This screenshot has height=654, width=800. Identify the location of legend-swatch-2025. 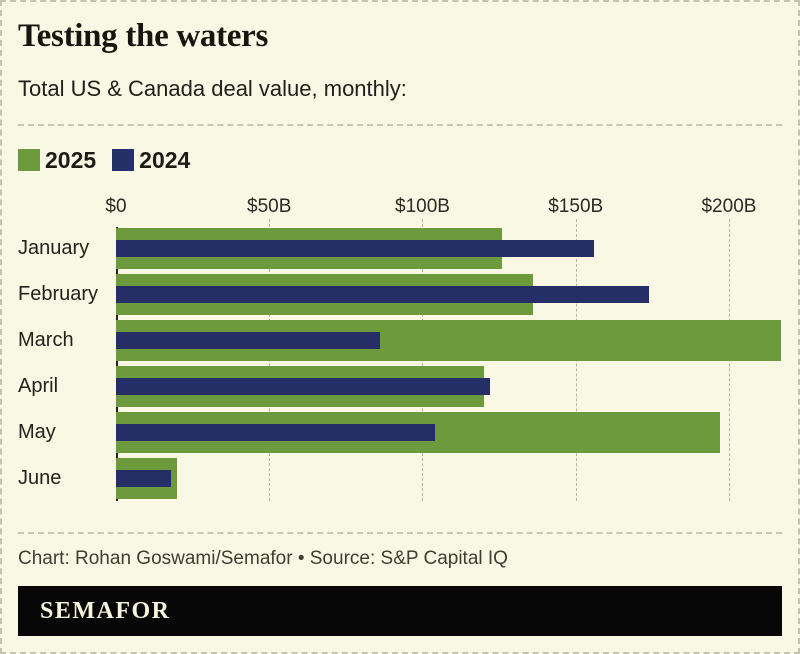
(29, 160).